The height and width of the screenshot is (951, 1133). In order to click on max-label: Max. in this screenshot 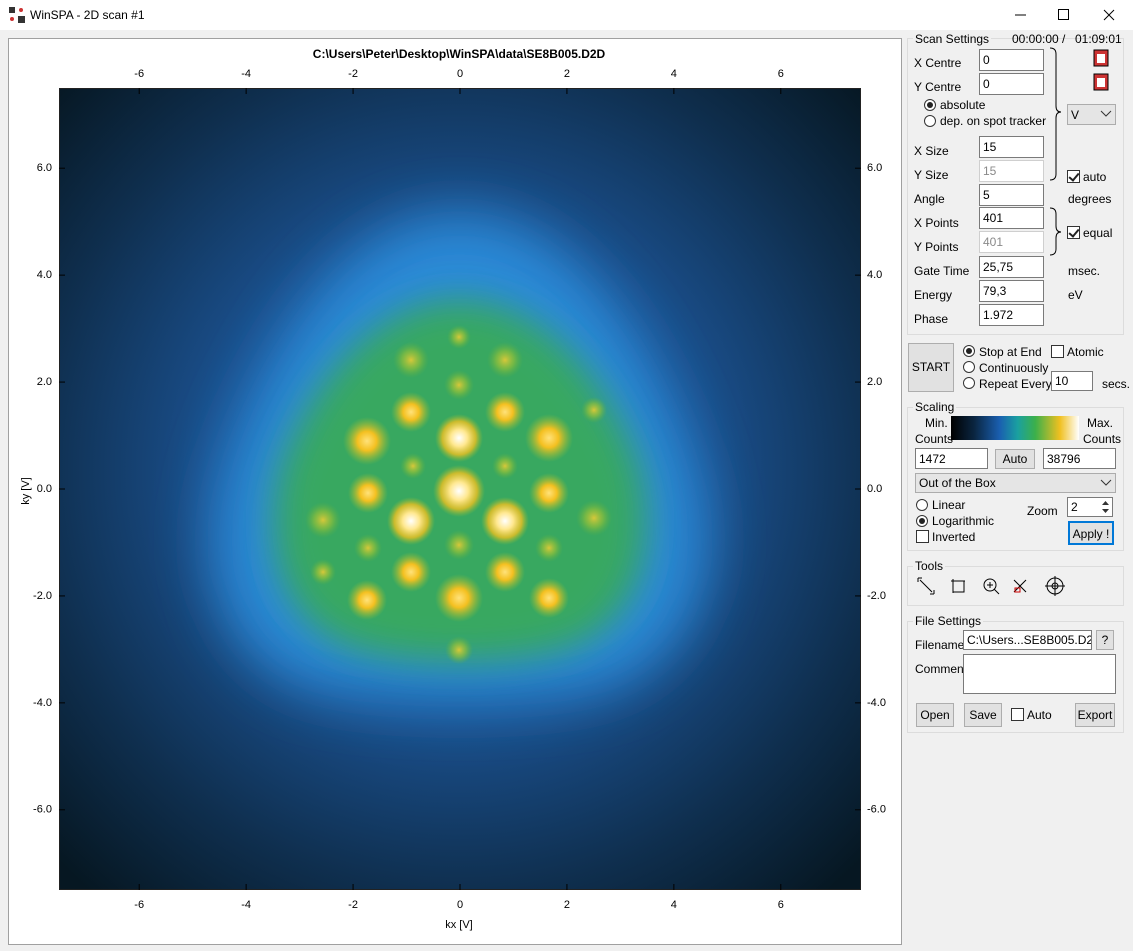, I will do `click(1100, 423)`.